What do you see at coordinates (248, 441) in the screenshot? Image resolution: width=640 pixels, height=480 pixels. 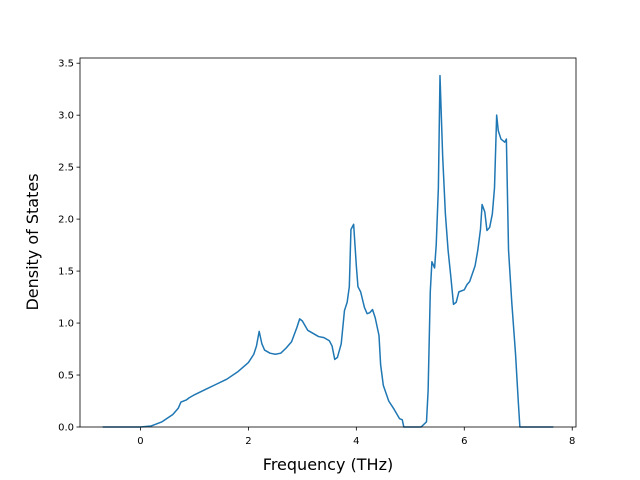 I see `x-tick-label: 2` at bounding box center [248, 441].